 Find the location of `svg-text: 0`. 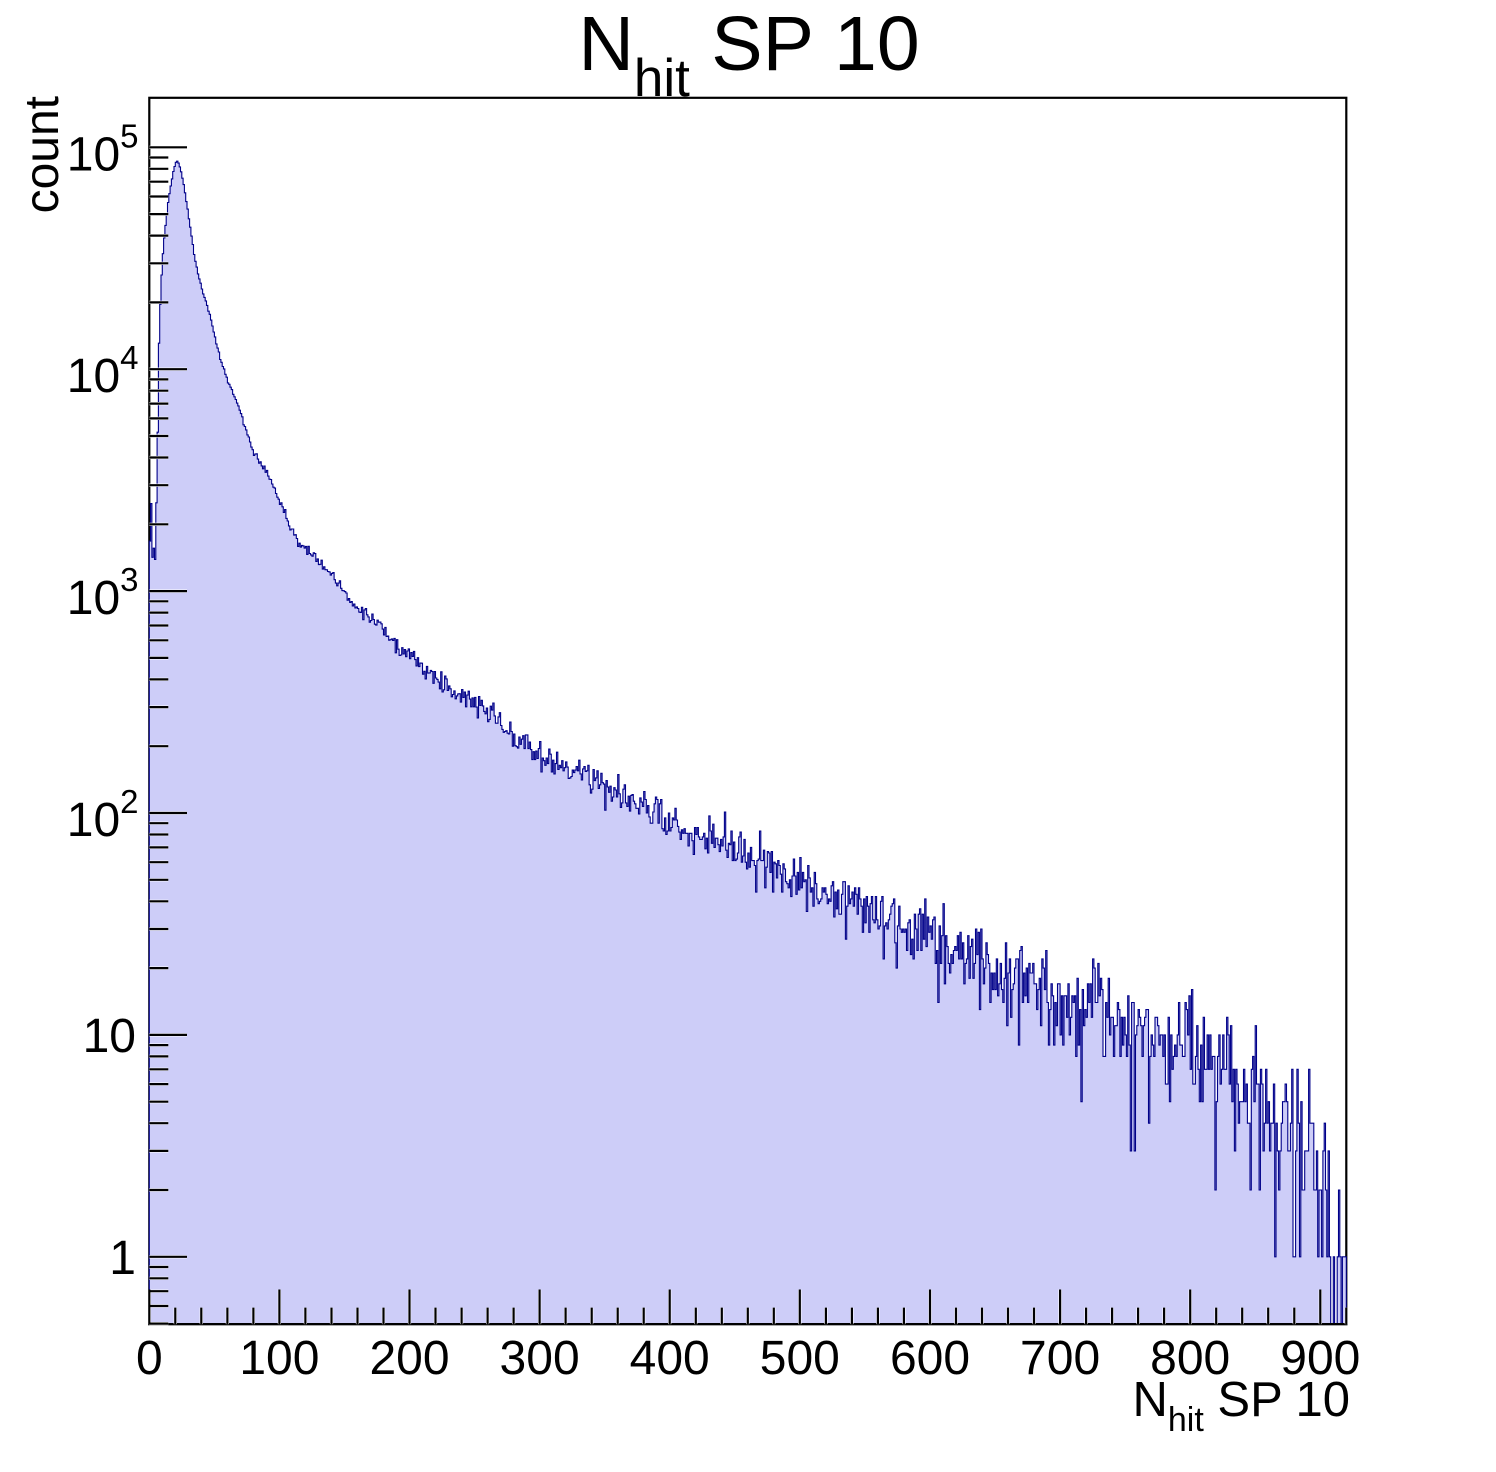

svg-text: 0 is located at coordinates (149, 1358).